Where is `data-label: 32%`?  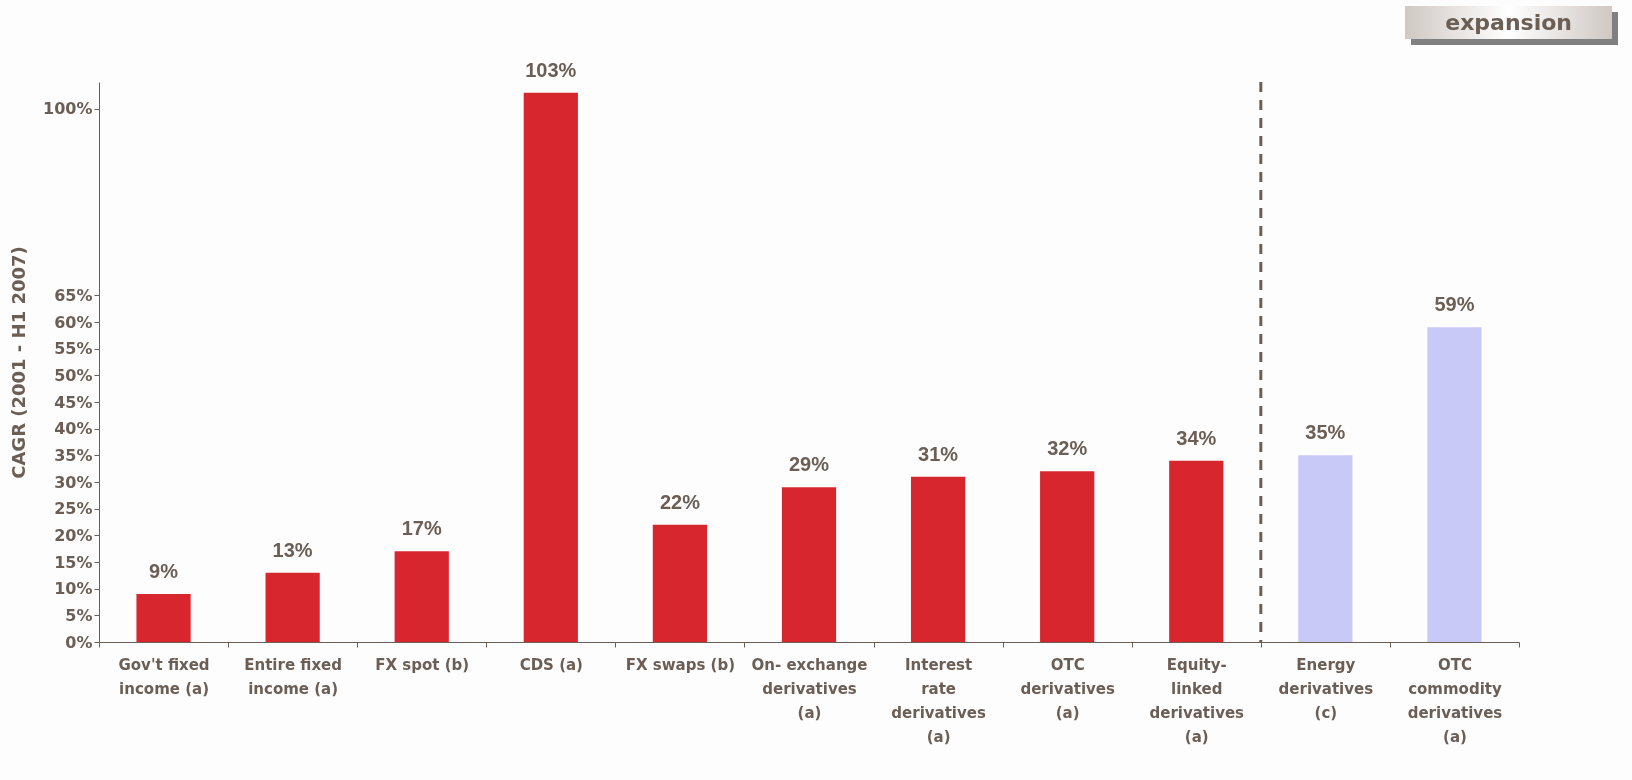
data-label: 32% is located at coordinates (1067, 448).